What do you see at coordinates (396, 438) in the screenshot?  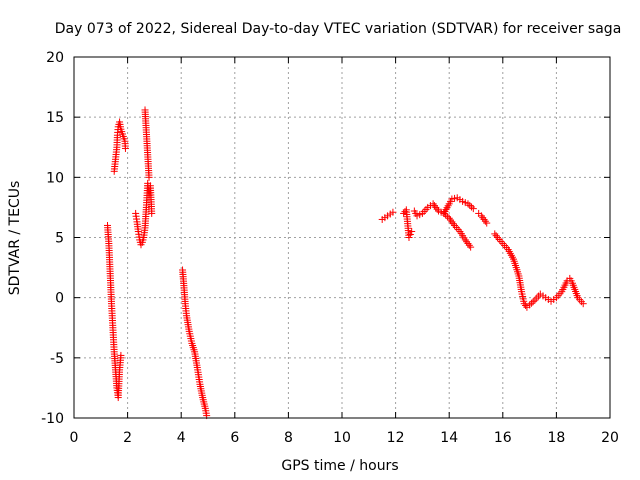 I see `x-tick-label: 12` at bounding box center [396, 438].